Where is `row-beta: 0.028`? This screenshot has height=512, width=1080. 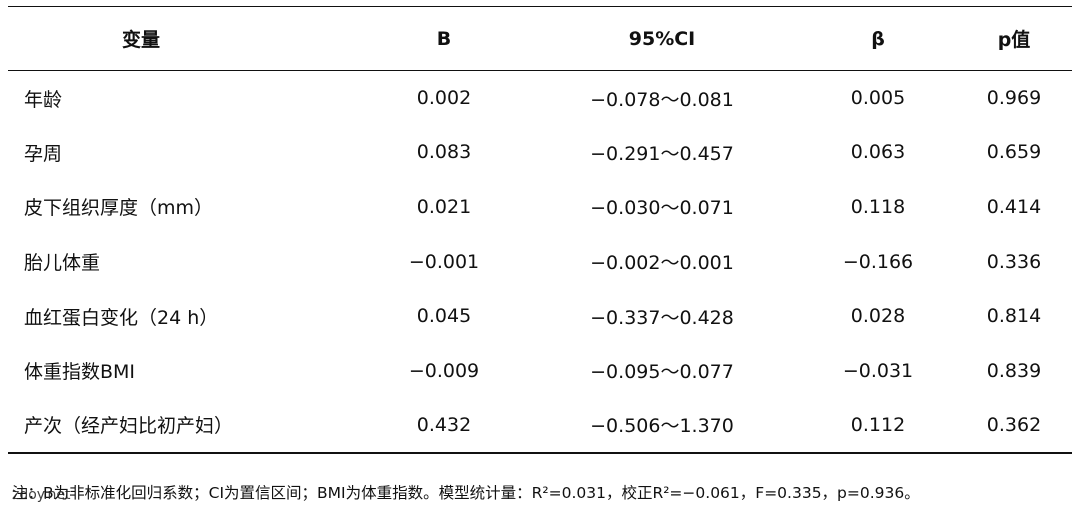 row-beta: 0.028 is located at coordinates (878, 316).